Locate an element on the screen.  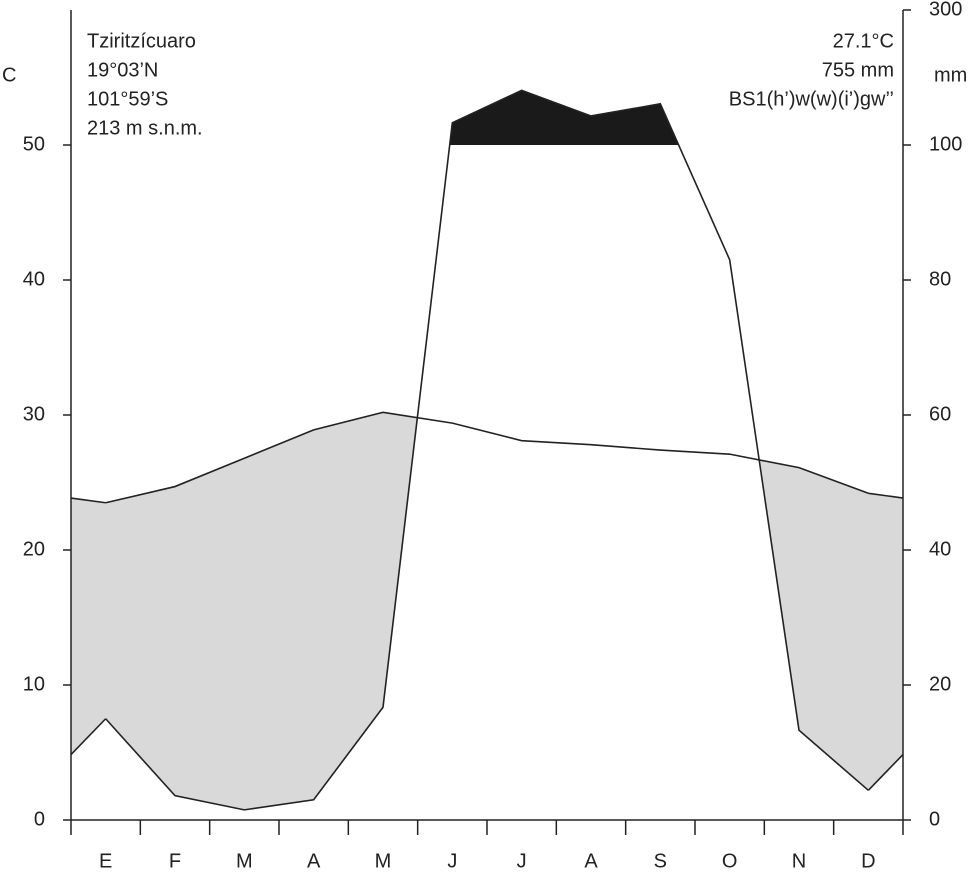
y-tick-label: 50 is located at coordinates (34, 144).